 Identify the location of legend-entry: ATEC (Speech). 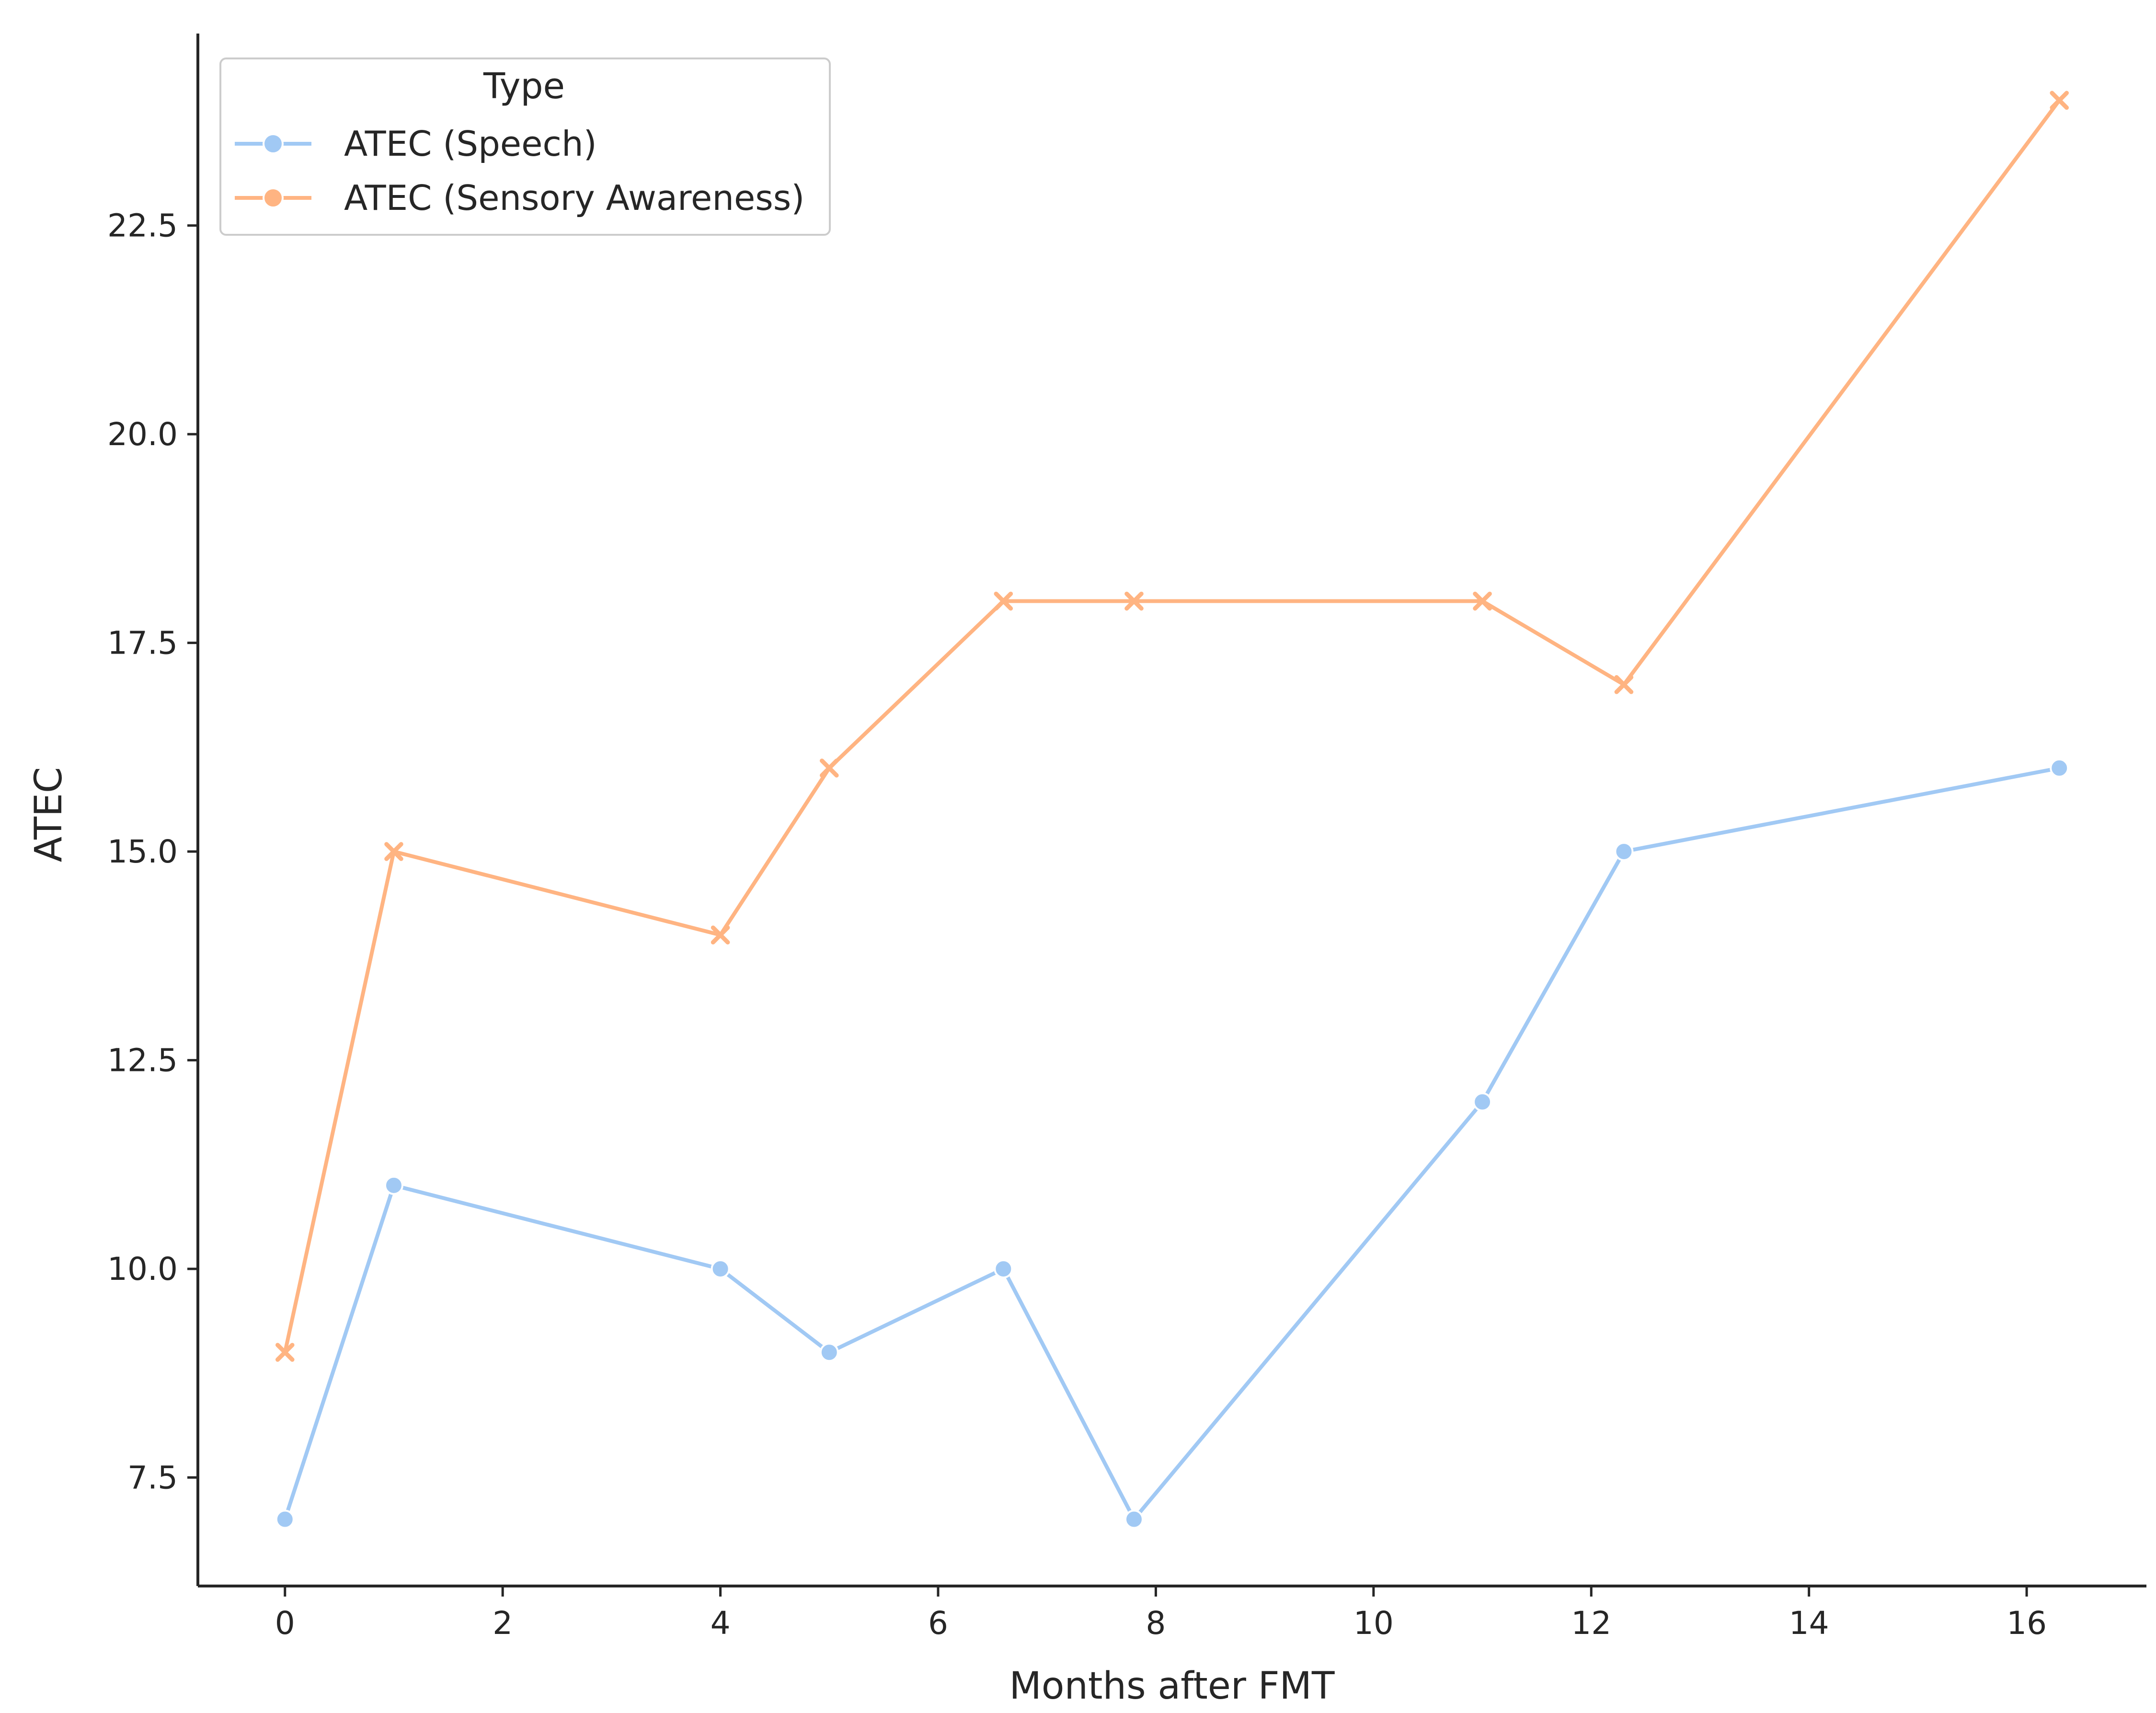
(416, 144).